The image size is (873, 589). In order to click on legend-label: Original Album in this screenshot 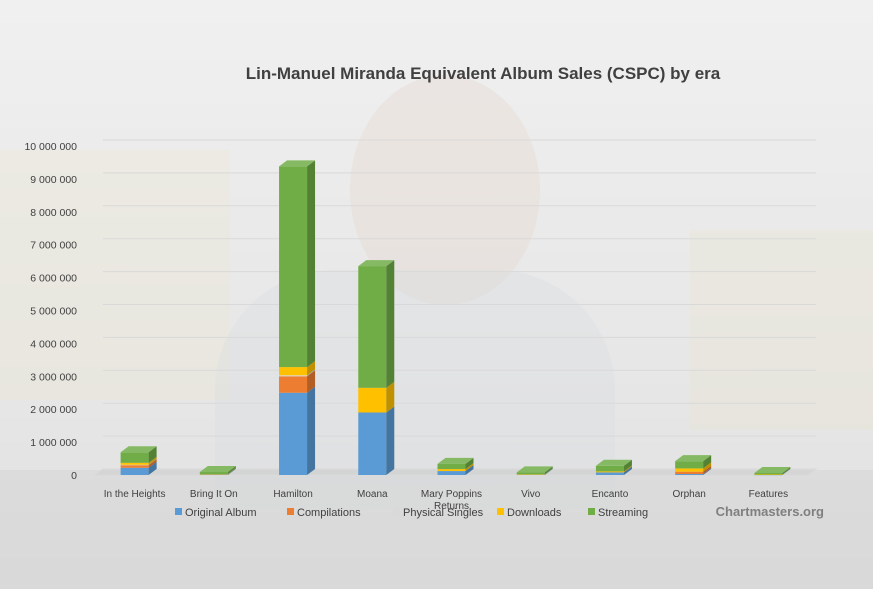, I will do `click(221, 513)`.